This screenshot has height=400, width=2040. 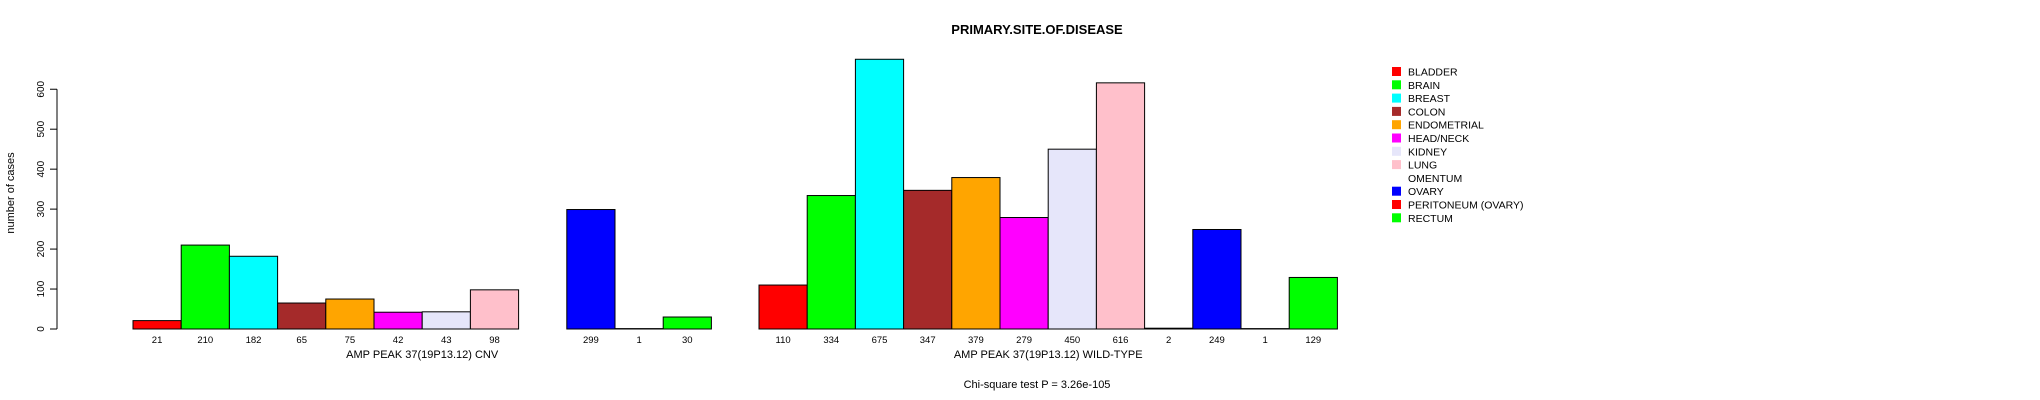 I want to click on legend-label: RECTUM, so click(x=1430, y=219).